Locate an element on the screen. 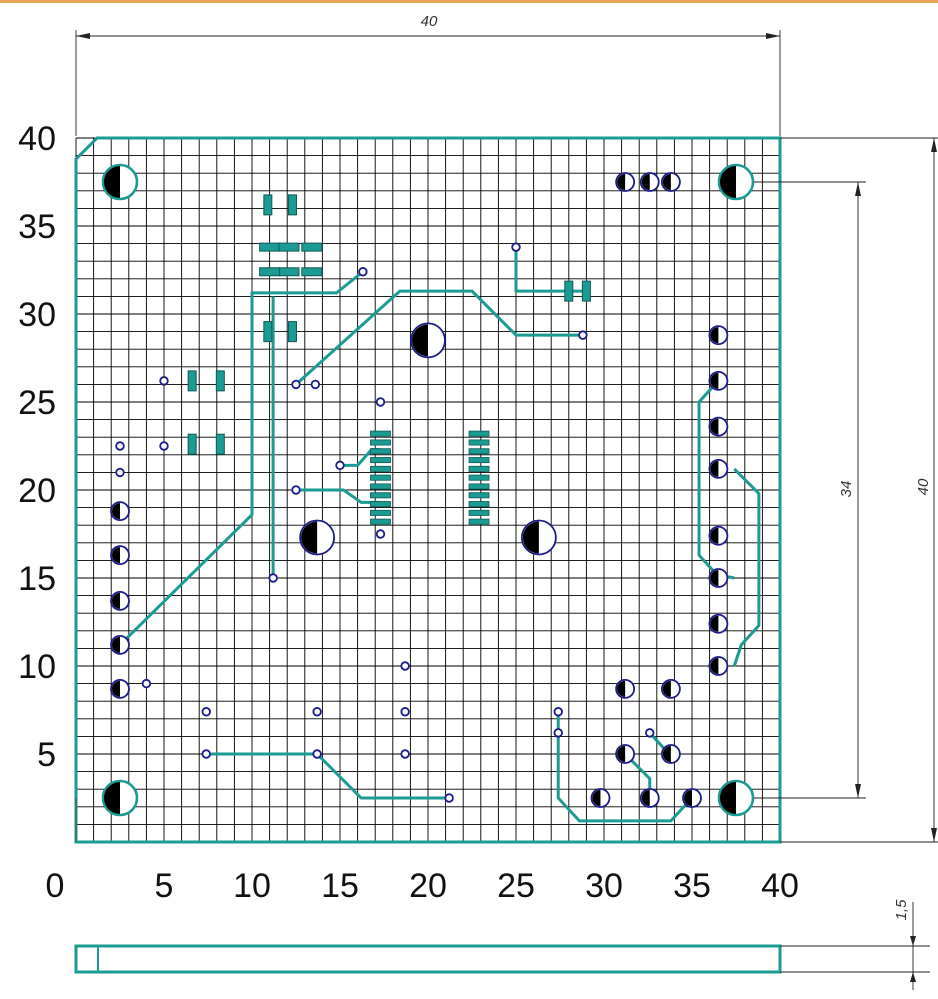  x-axis-tick-label: 30 is located at coordinates (604, 886).